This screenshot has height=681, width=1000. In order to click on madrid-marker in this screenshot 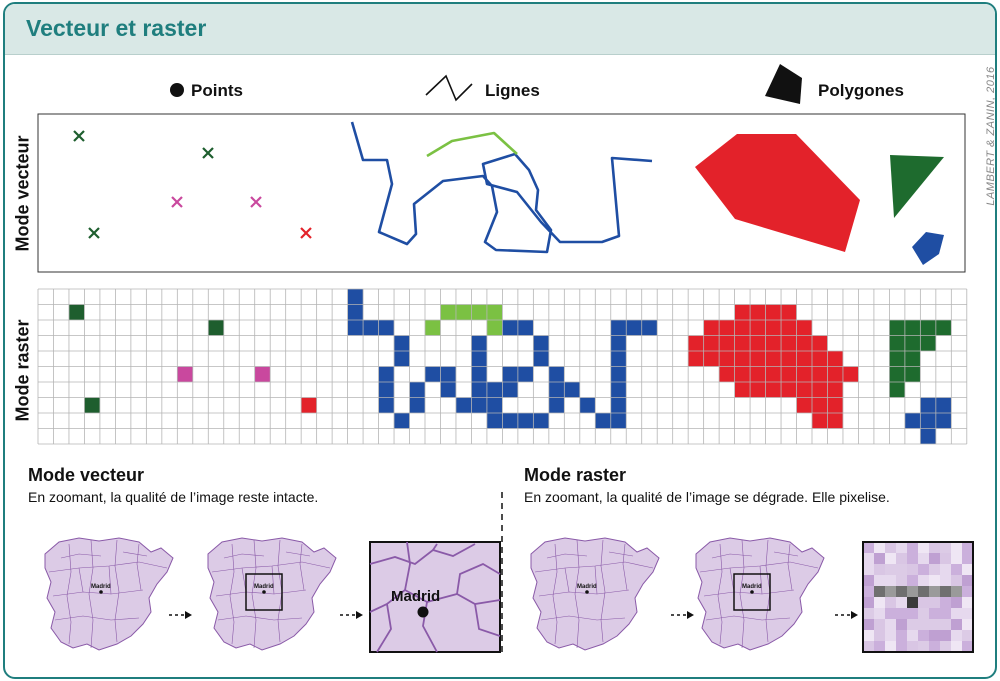, I will do `click(101, 592)`.